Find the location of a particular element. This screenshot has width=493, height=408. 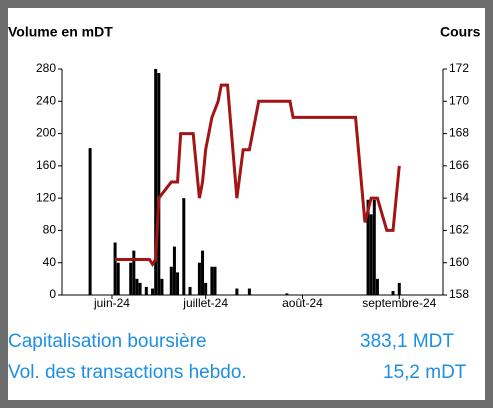

y2-tick-label: 158 is located at coordinates (459, 294).